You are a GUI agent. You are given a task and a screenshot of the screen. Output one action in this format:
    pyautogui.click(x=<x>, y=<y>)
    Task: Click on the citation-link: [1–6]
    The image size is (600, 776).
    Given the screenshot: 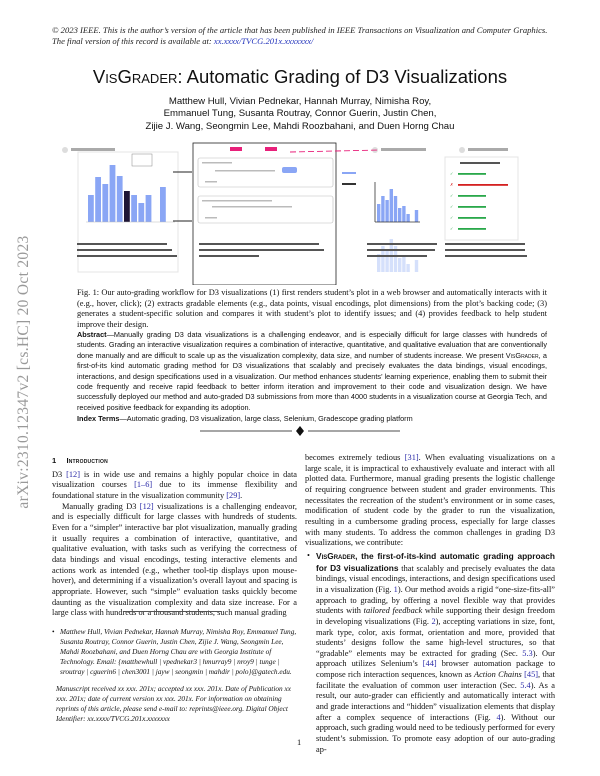 What is the action you would take?
    pyautogui.click(x=143, y=485)
    